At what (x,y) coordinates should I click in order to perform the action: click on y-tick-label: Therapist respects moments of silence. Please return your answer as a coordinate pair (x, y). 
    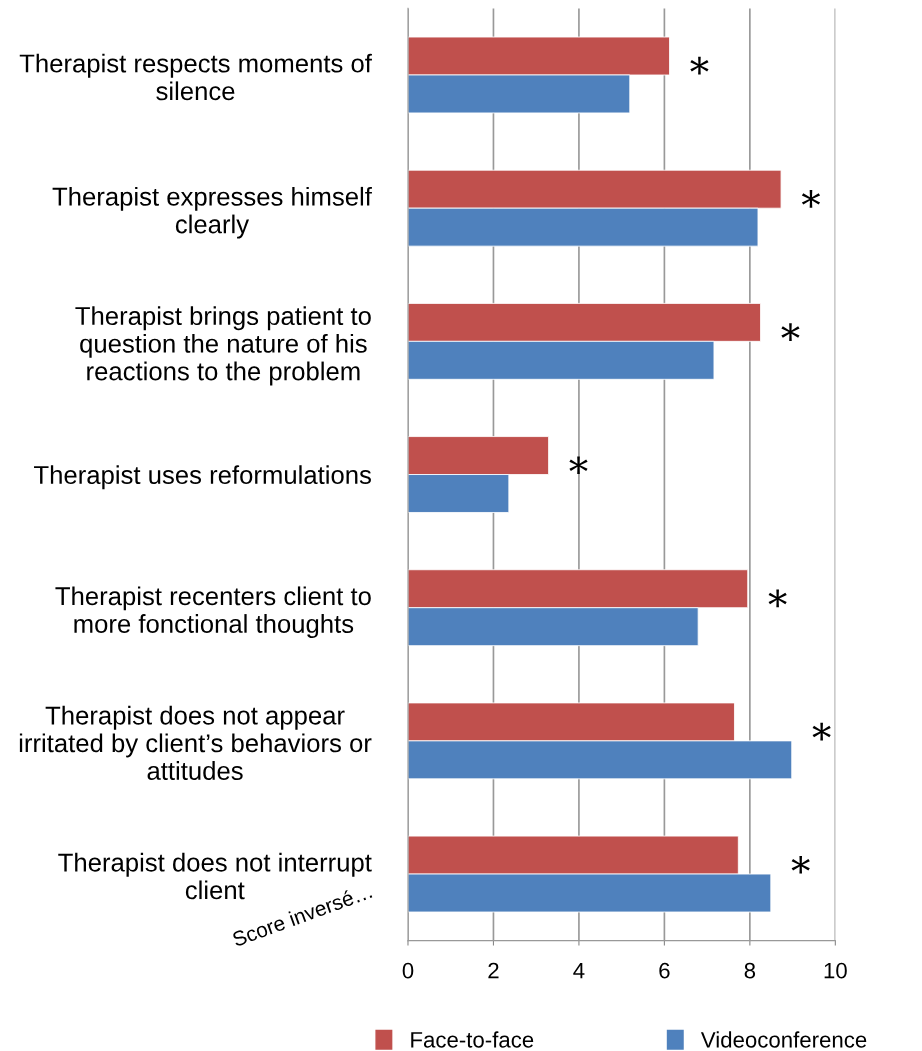
    Looking at the image, I should click on (195, 77).